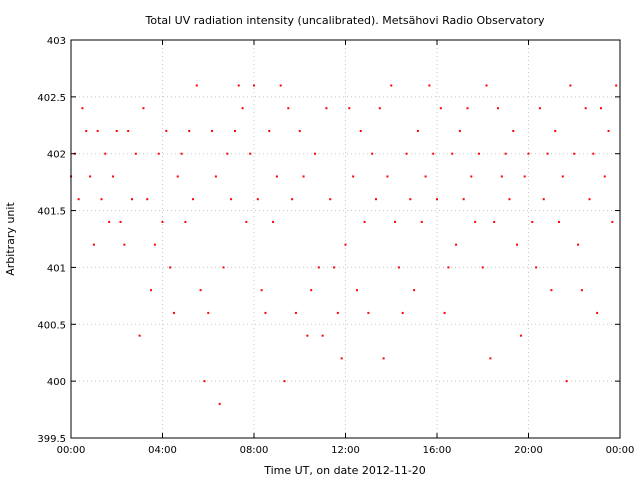  I want to click on y-tick-label: 400.5, so click(51, 325).